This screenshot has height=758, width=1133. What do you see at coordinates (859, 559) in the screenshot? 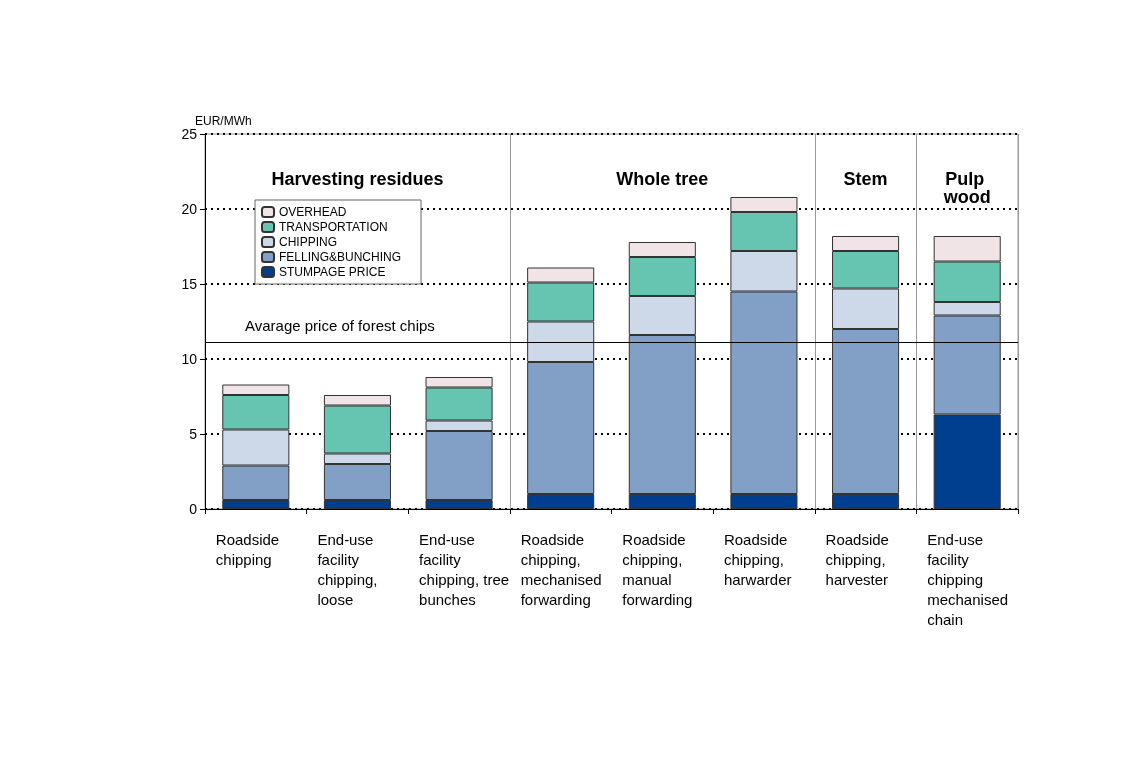
I see `x-tick-label: Roadside chipping, harvester` at bounding box center [859, 559].